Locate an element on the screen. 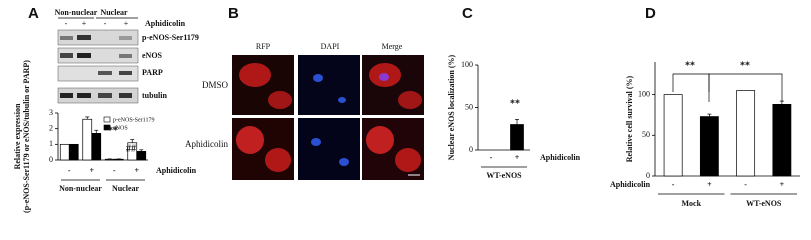 This screenshot has width=811, height=240. group-label: Mock is located at coordinates (691, 203).